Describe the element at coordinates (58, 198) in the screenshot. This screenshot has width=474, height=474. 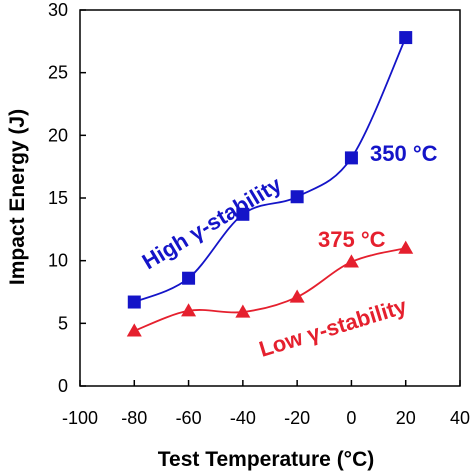
I see `y-tick-label: 15` at that location.